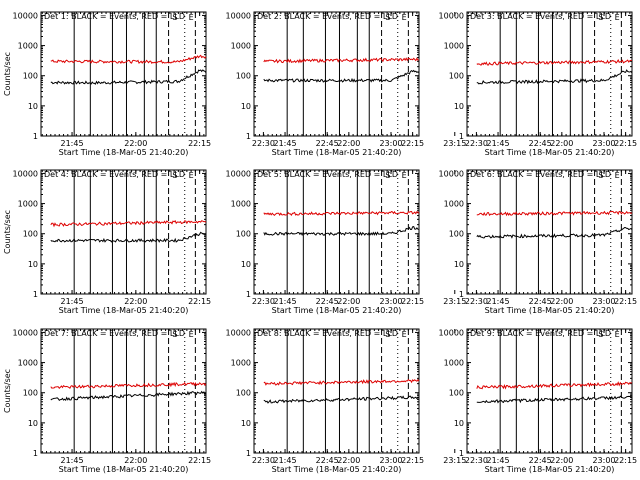 The width and height of the screenshot is (640, 480). Describe the element at coordinates (327, 16) in the screenshot. I see `panel-title: Det 2: BLACK = Events, RED = LLD` at that location.